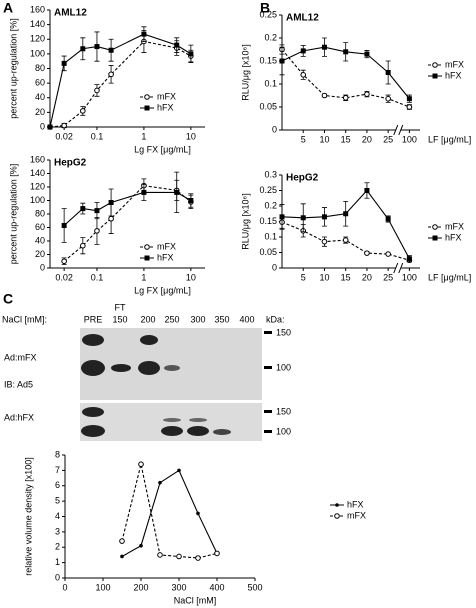 This screenshot has height=608, width=476. Describe the element at coordinates (171, 364) in the screenshot. I see `blot-membrane` at that location.